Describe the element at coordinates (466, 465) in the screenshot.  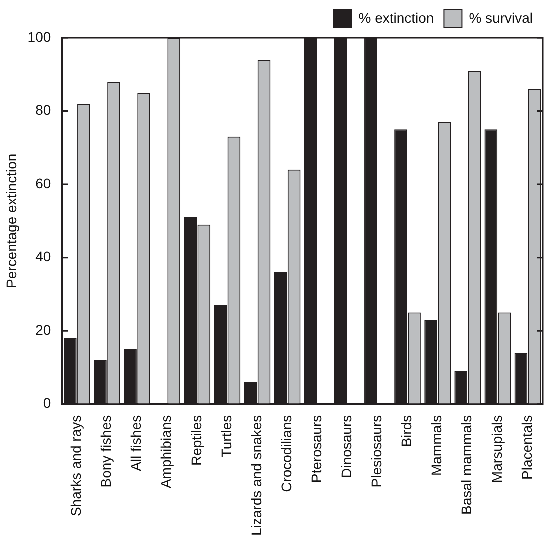
I see `x-tick-label: Basal mammals` at that location.